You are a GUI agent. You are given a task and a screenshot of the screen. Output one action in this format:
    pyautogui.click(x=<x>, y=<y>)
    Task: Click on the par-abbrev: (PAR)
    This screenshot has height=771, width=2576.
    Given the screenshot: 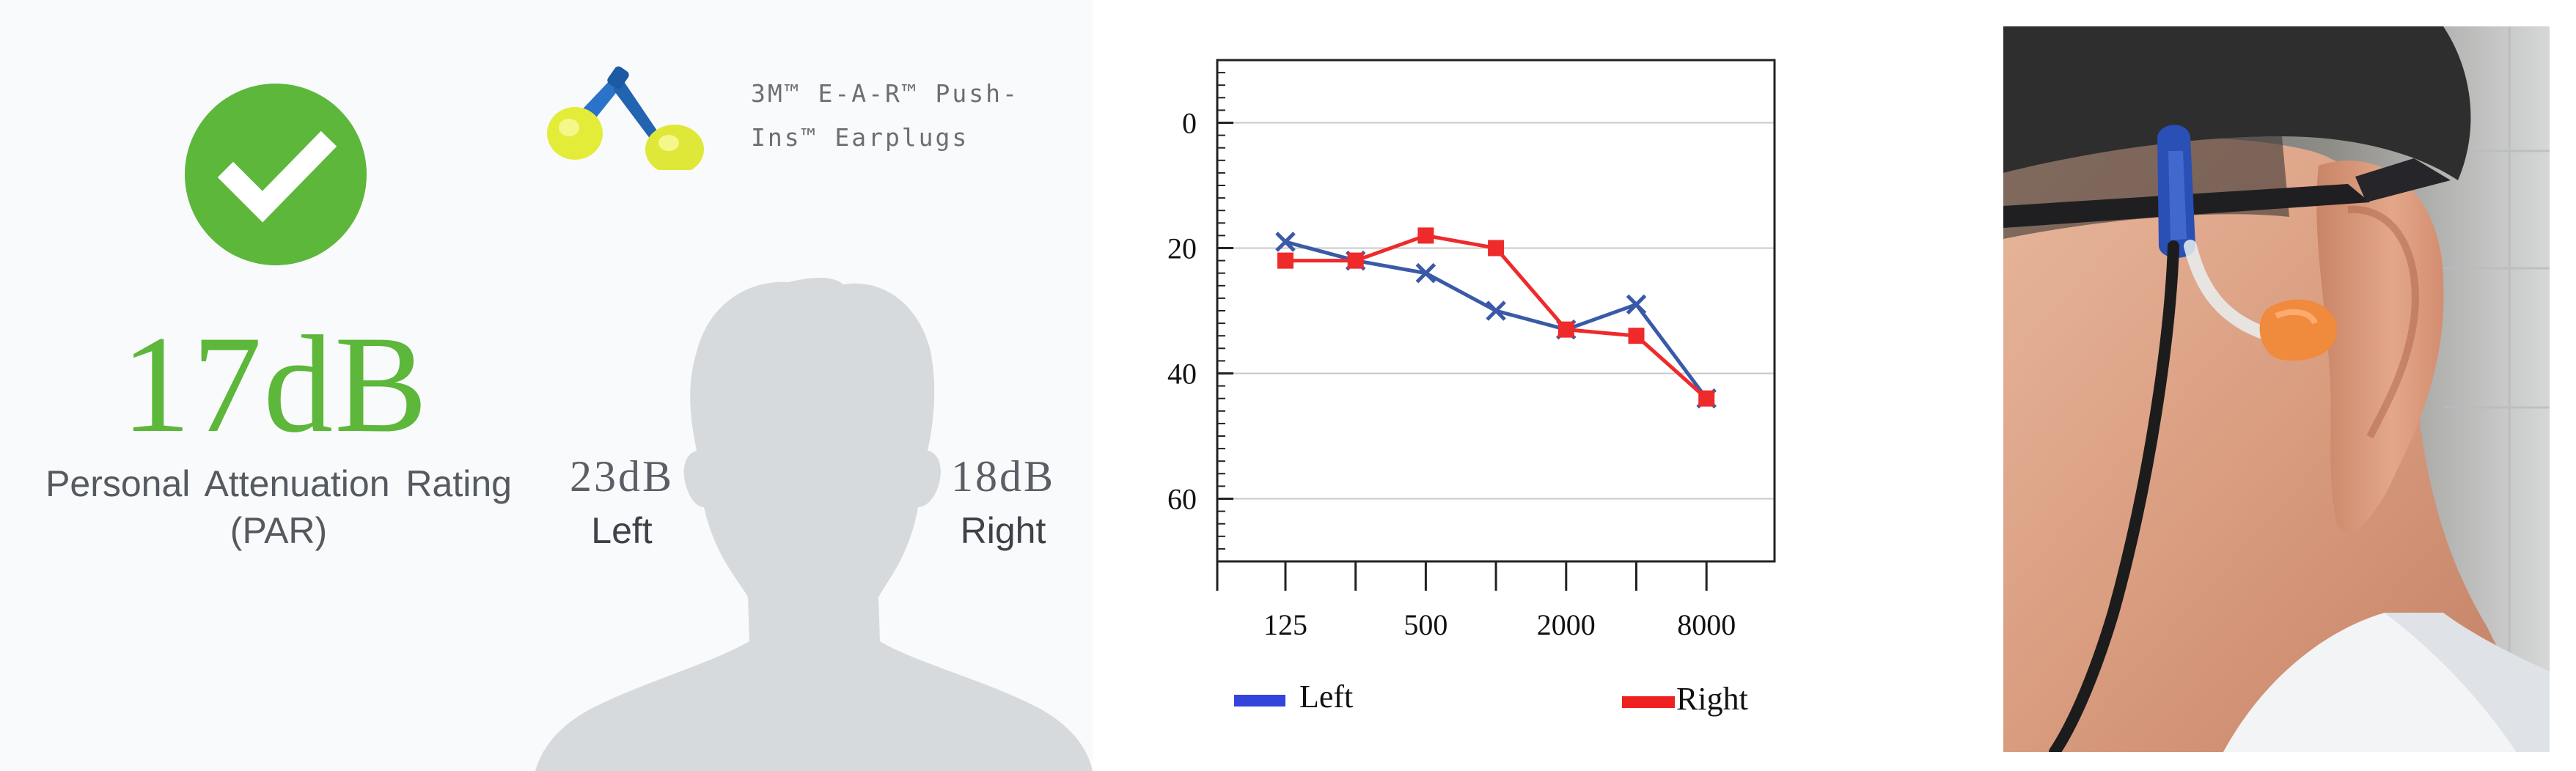 What is the action you would take?
    pyautogui.click(x=279, y=530)
    